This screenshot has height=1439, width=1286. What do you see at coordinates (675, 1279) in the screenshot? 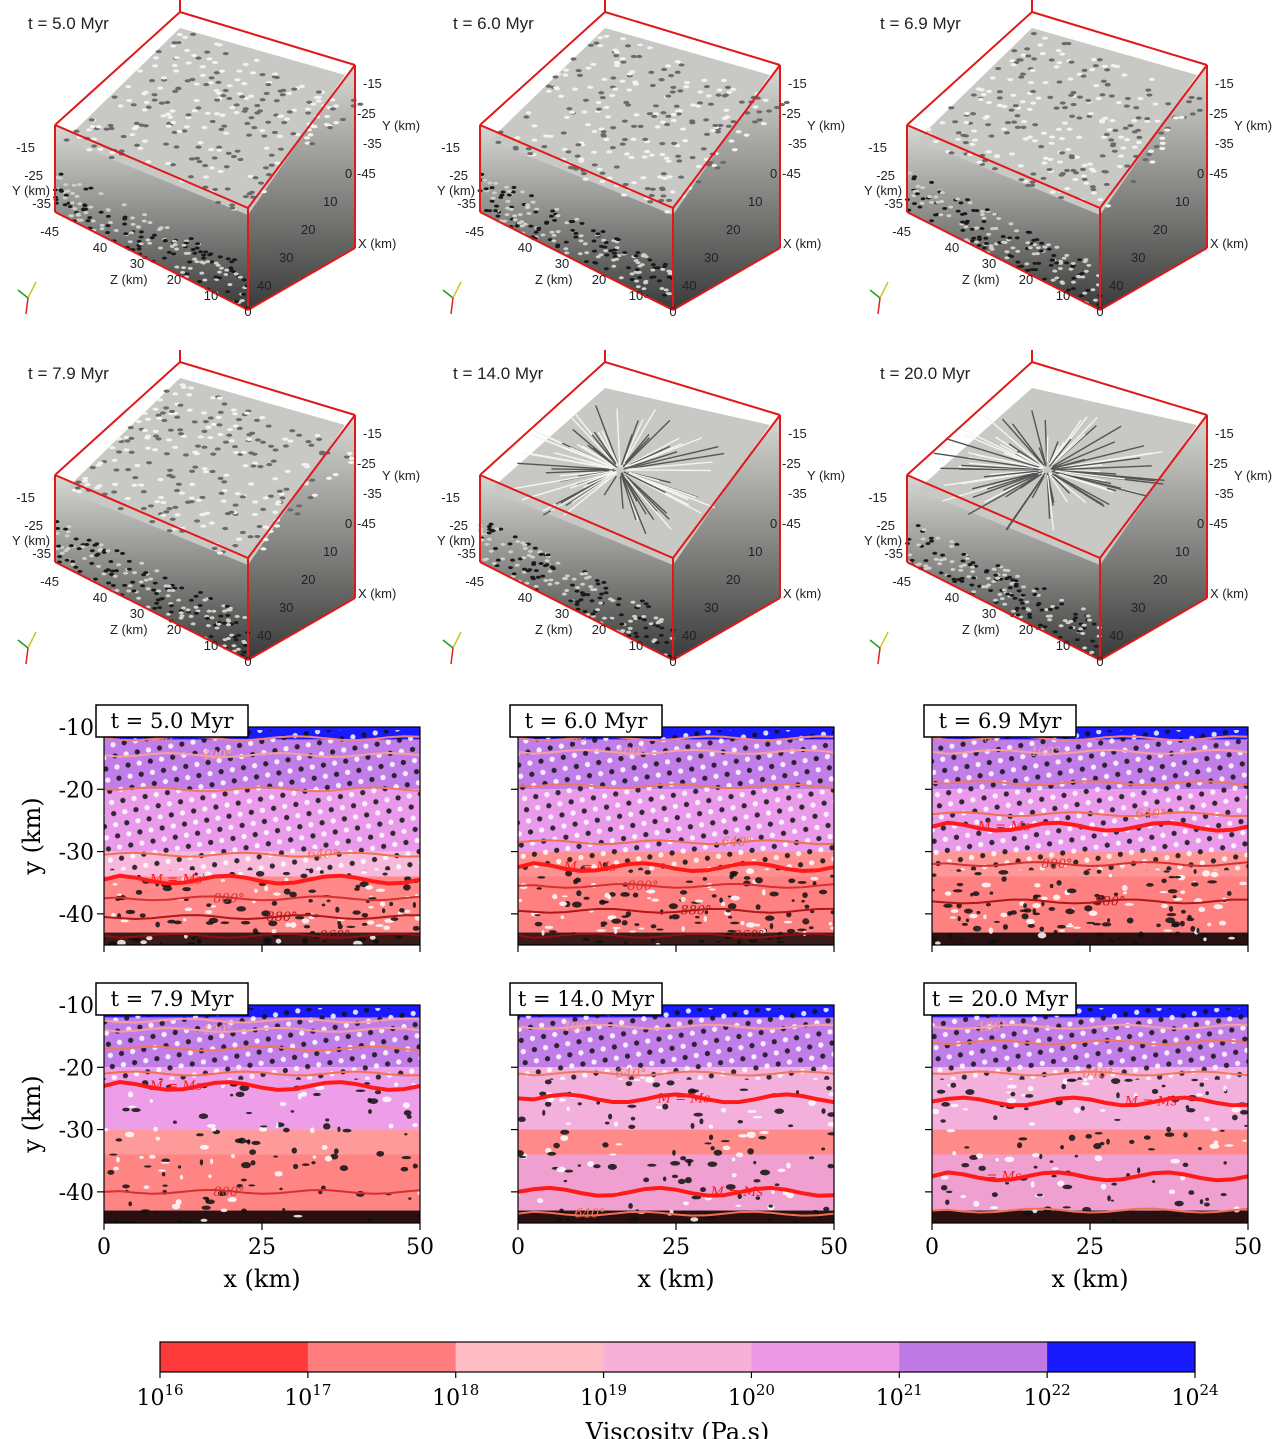
I see `x-axis-label: x (km)` at bounding box center [675, 1279].